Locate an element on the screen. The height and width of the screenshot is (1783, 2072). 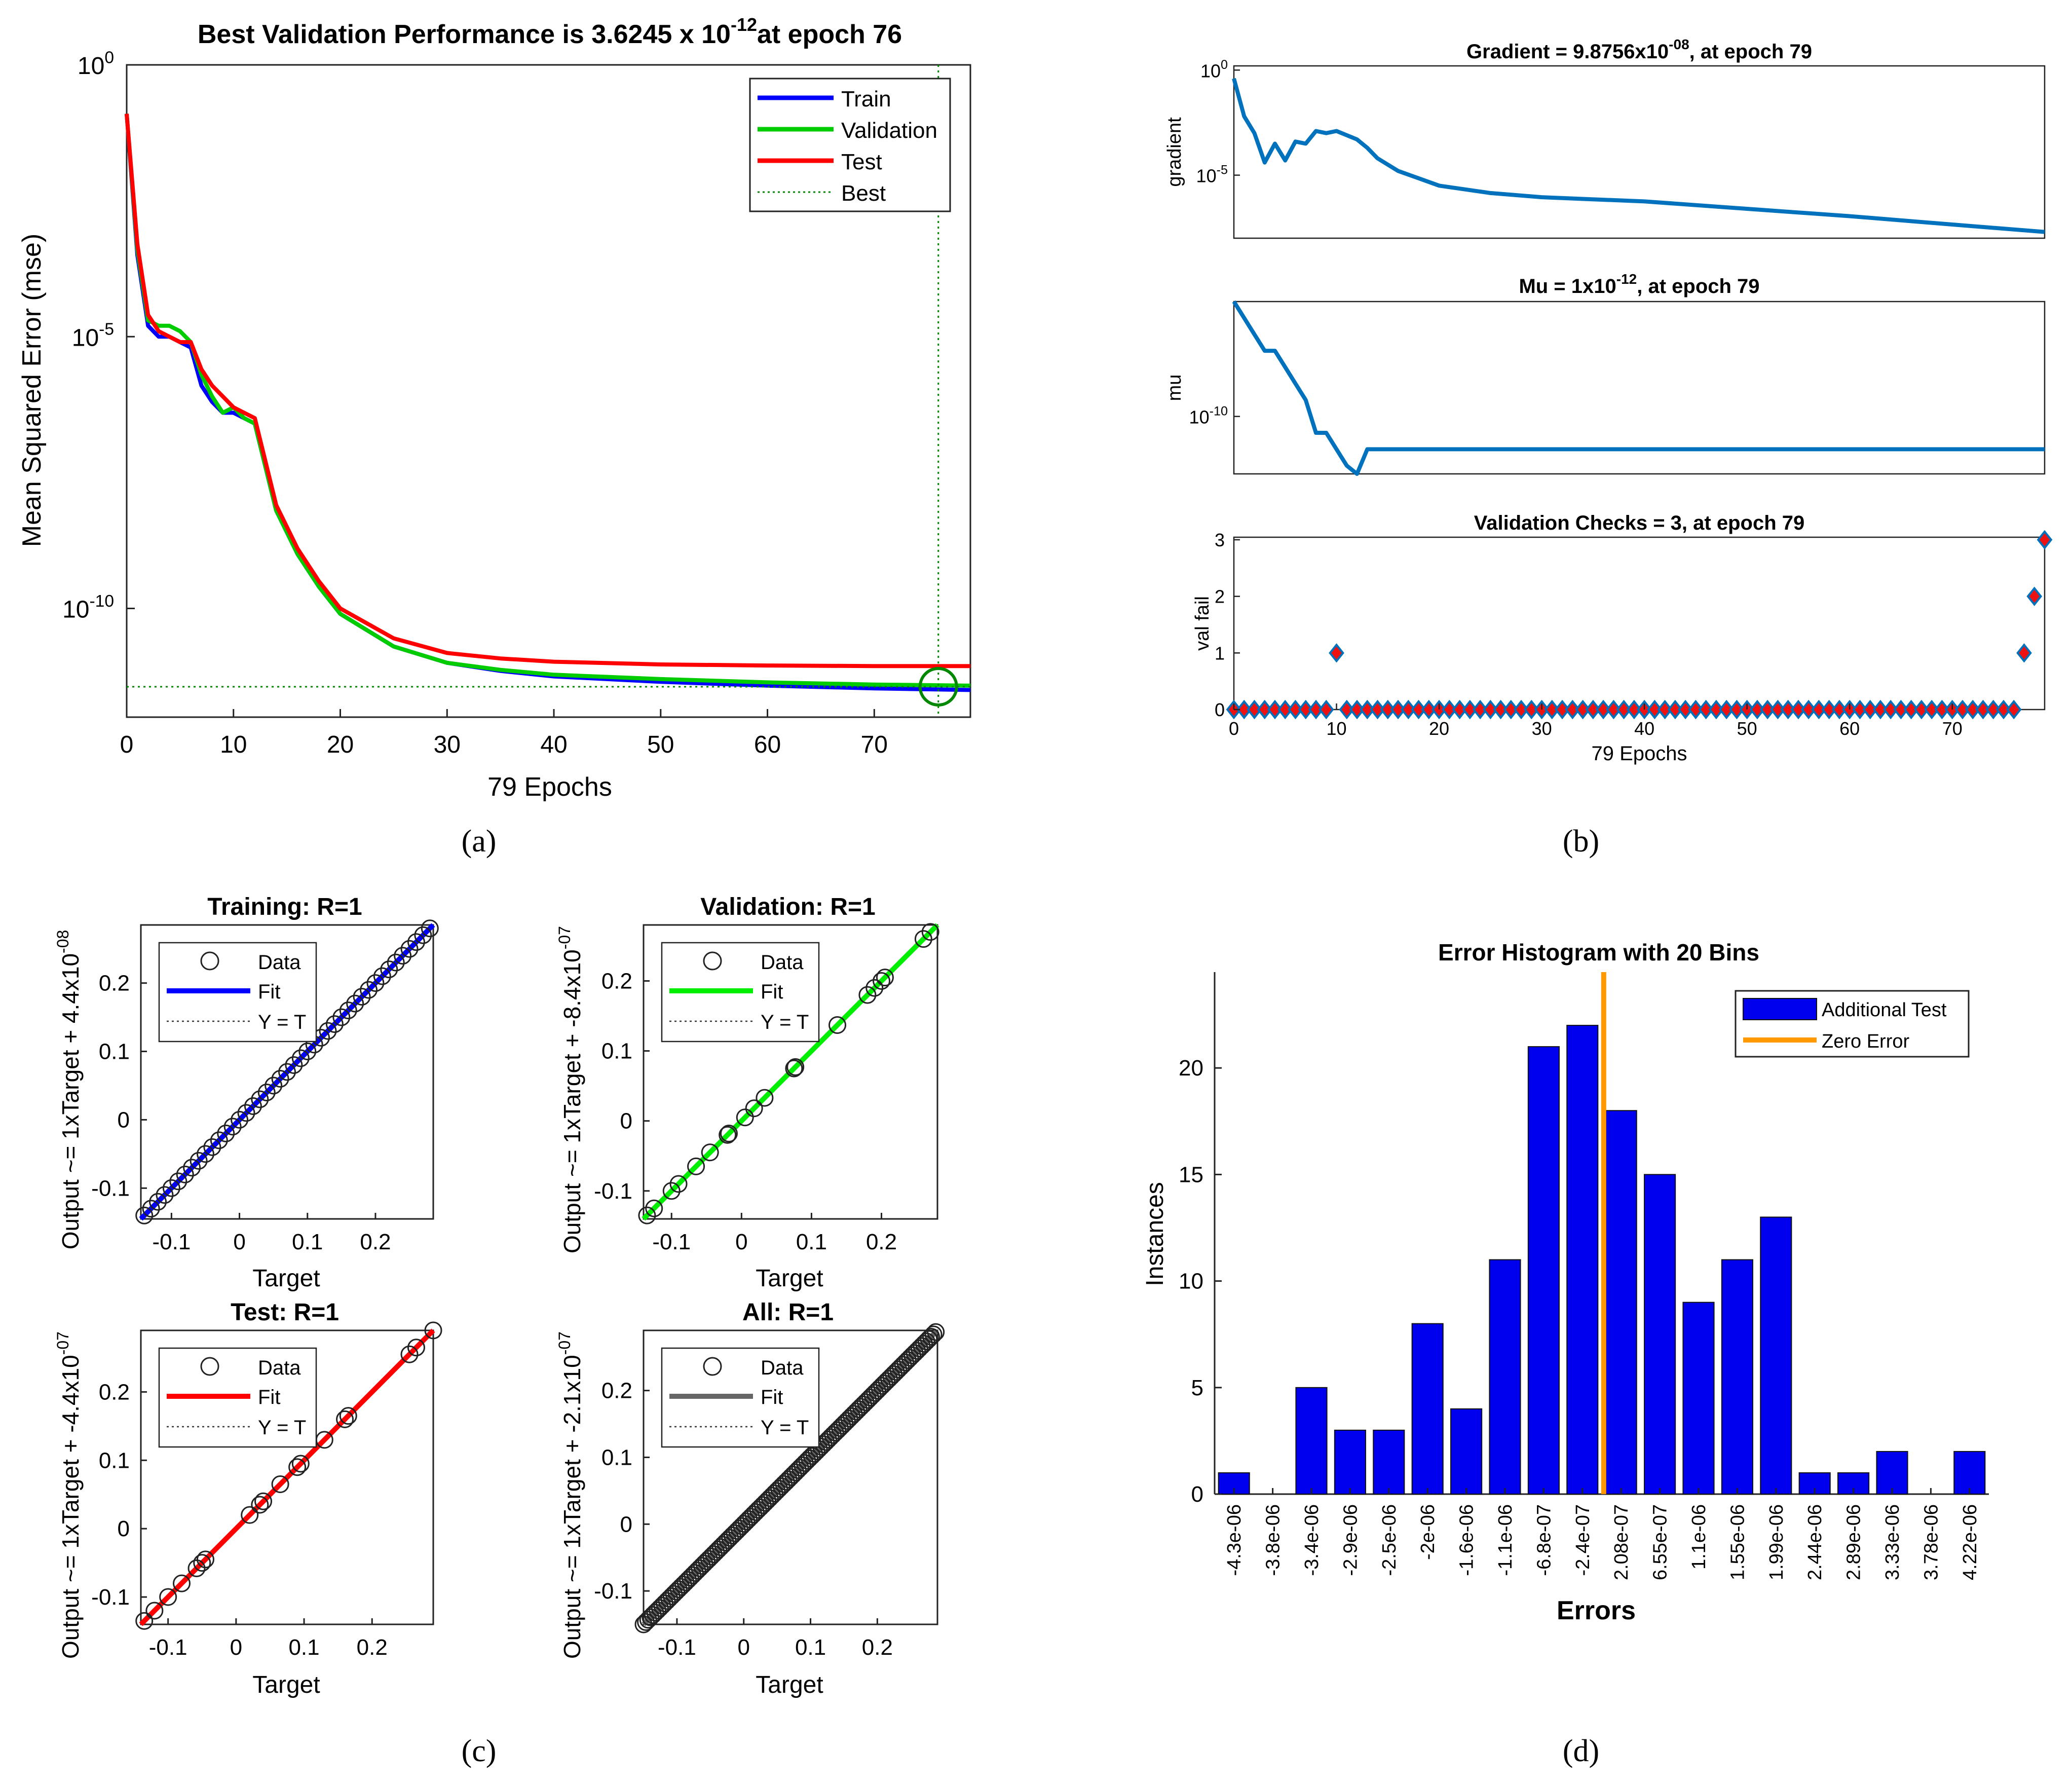
regression-plot: -0.1 0 0.1 0.2 -0.1 0 0.1 0.2 Data Fit Y = T is located at coordinates (767, 1088).